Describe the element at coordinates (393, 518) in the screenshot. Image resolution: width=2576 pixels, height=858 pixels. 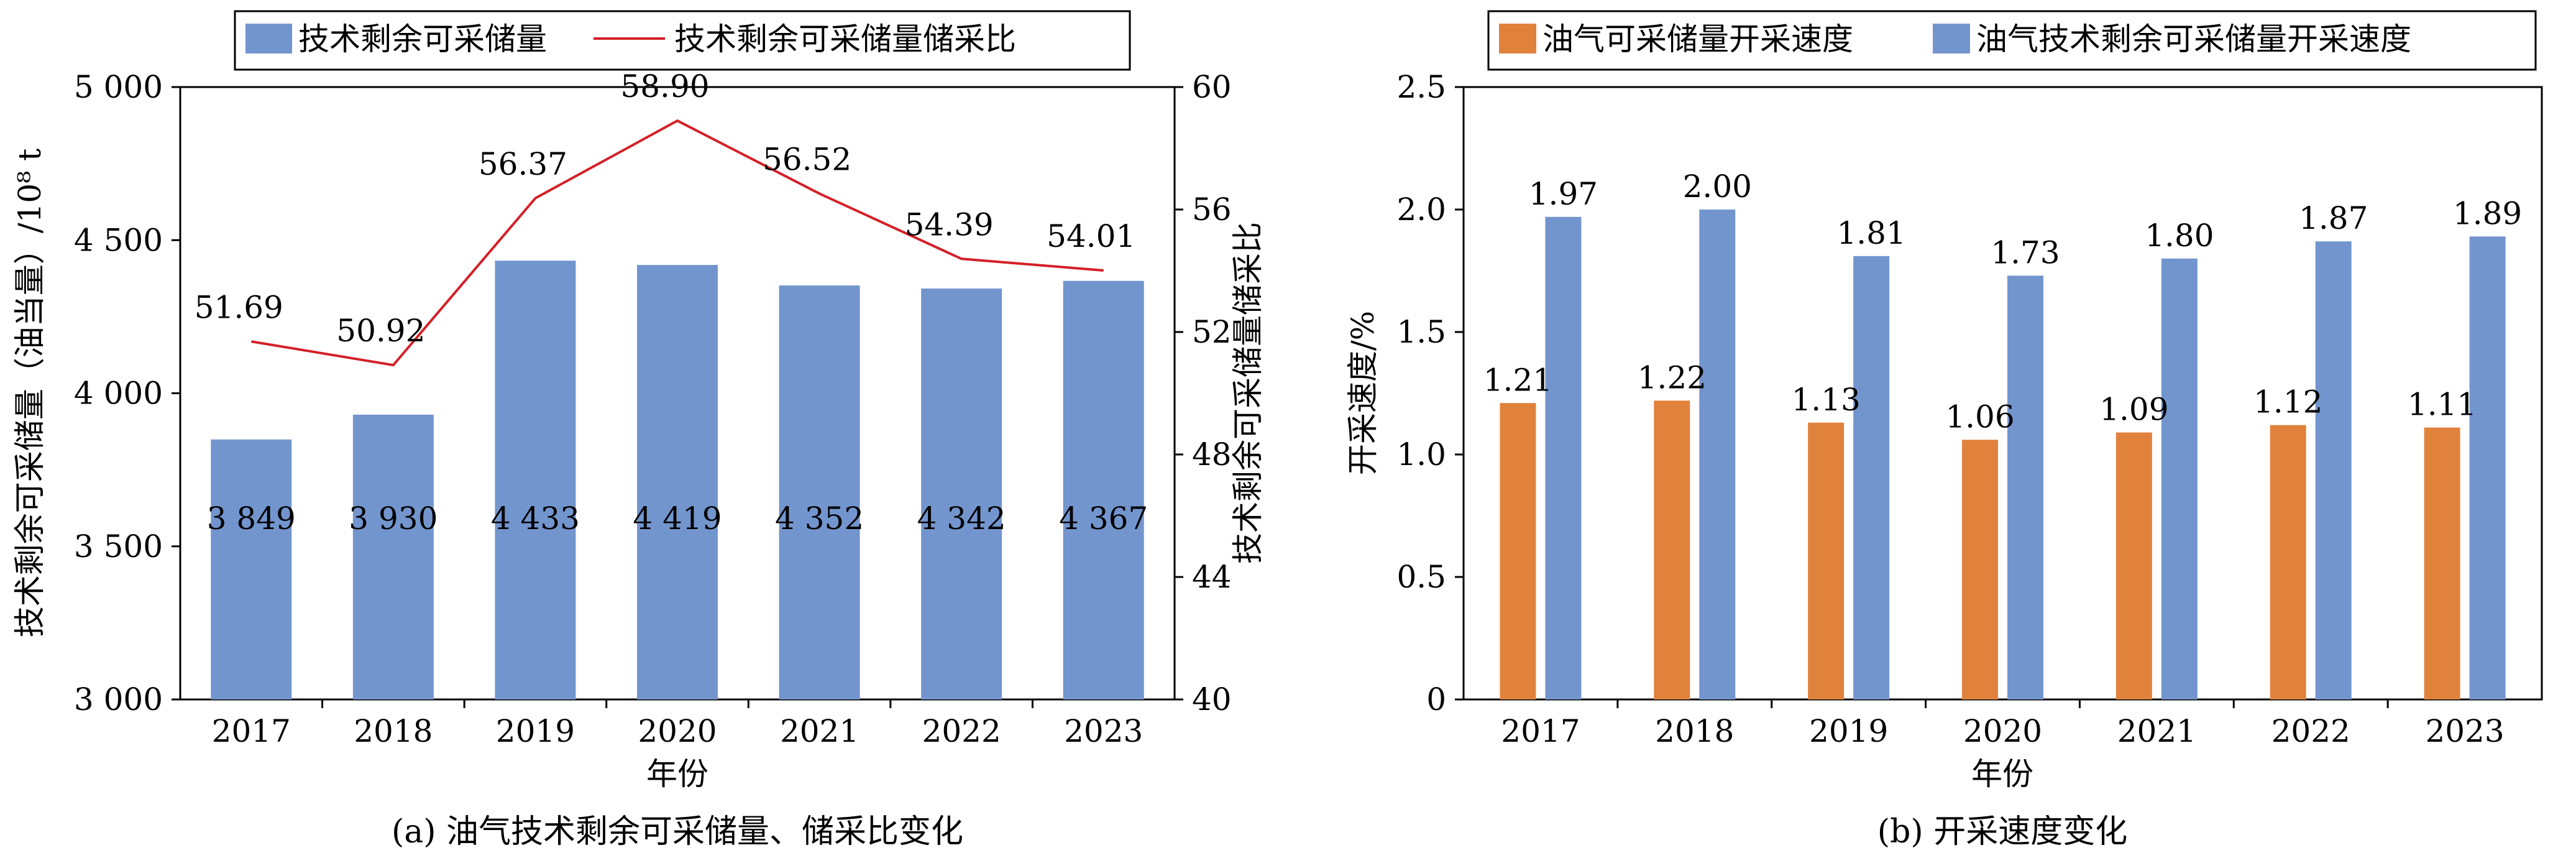
I see `bar-a-label-2018: 3 930` at that location.